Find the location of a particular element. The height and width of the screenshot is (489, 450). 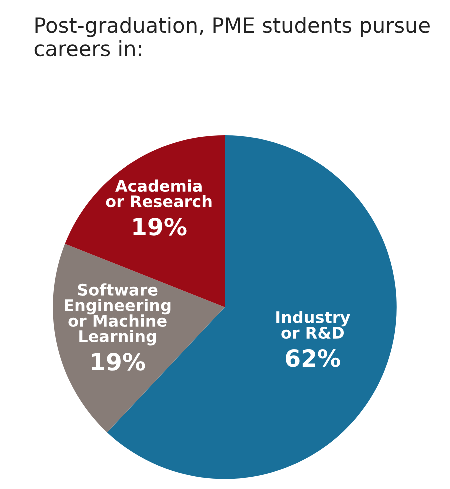

data-label: 62% is located at coordinates (313, 358).